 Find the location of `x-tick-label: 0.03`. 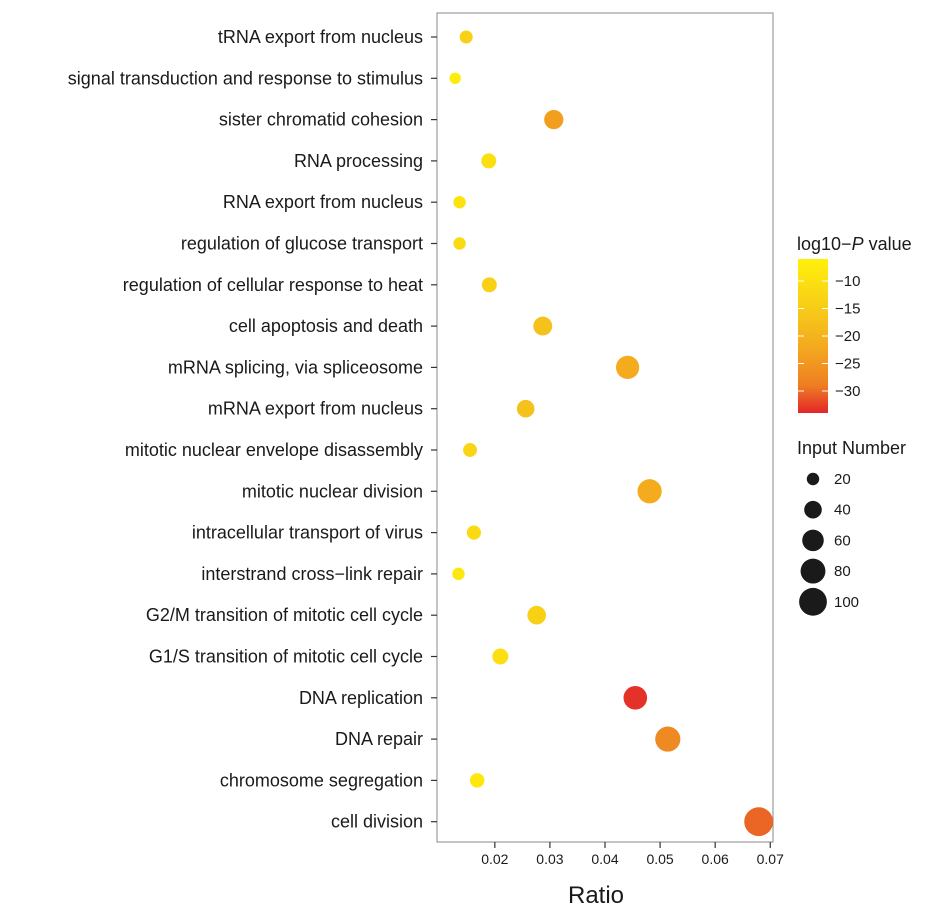

x-tick-label: 0.03 is located at coordinates (549, 859).